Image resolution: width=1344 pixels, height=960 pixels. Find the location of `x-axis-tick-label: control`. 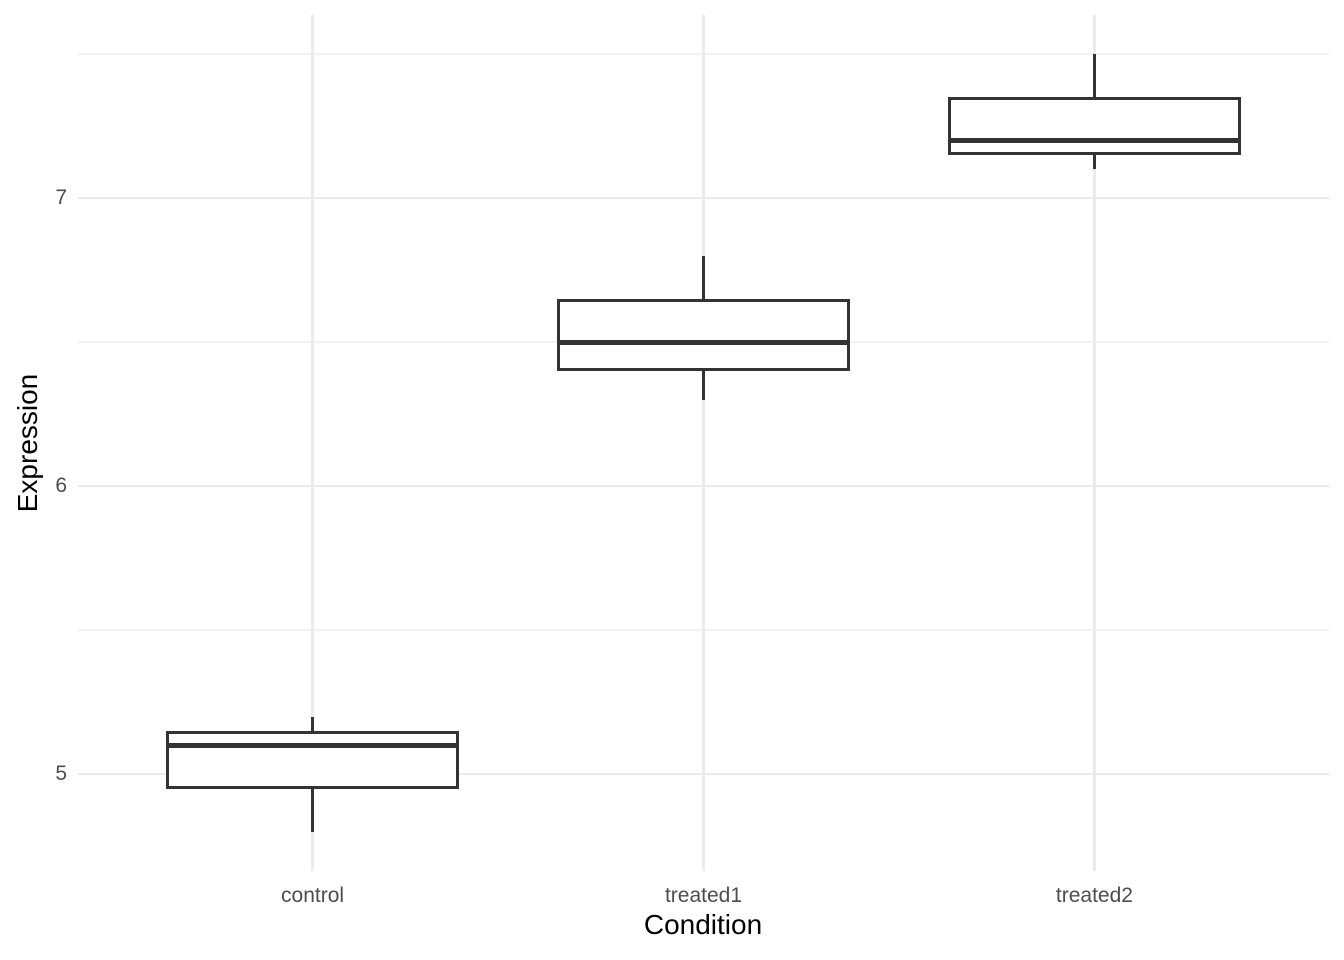

x-axis-tick-label: control is located at coordinates (313, 895).